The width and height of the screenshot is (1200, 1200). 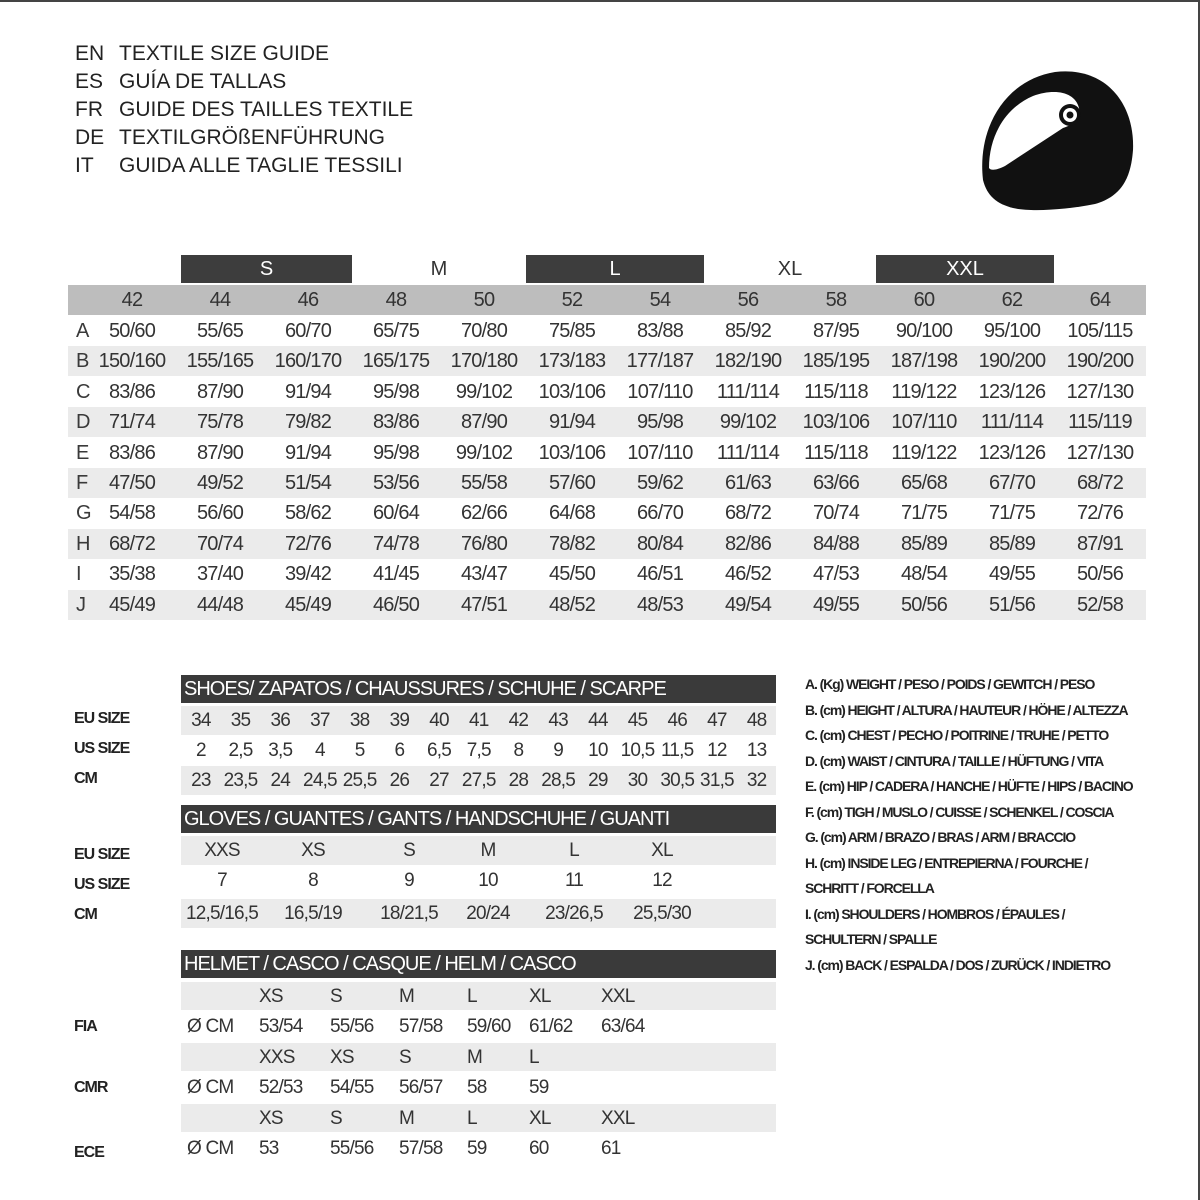 What do you see at coordinates (308, 300) in the screenshot?
I see `size-header-cell: 46` at bounding box center [308, 300].